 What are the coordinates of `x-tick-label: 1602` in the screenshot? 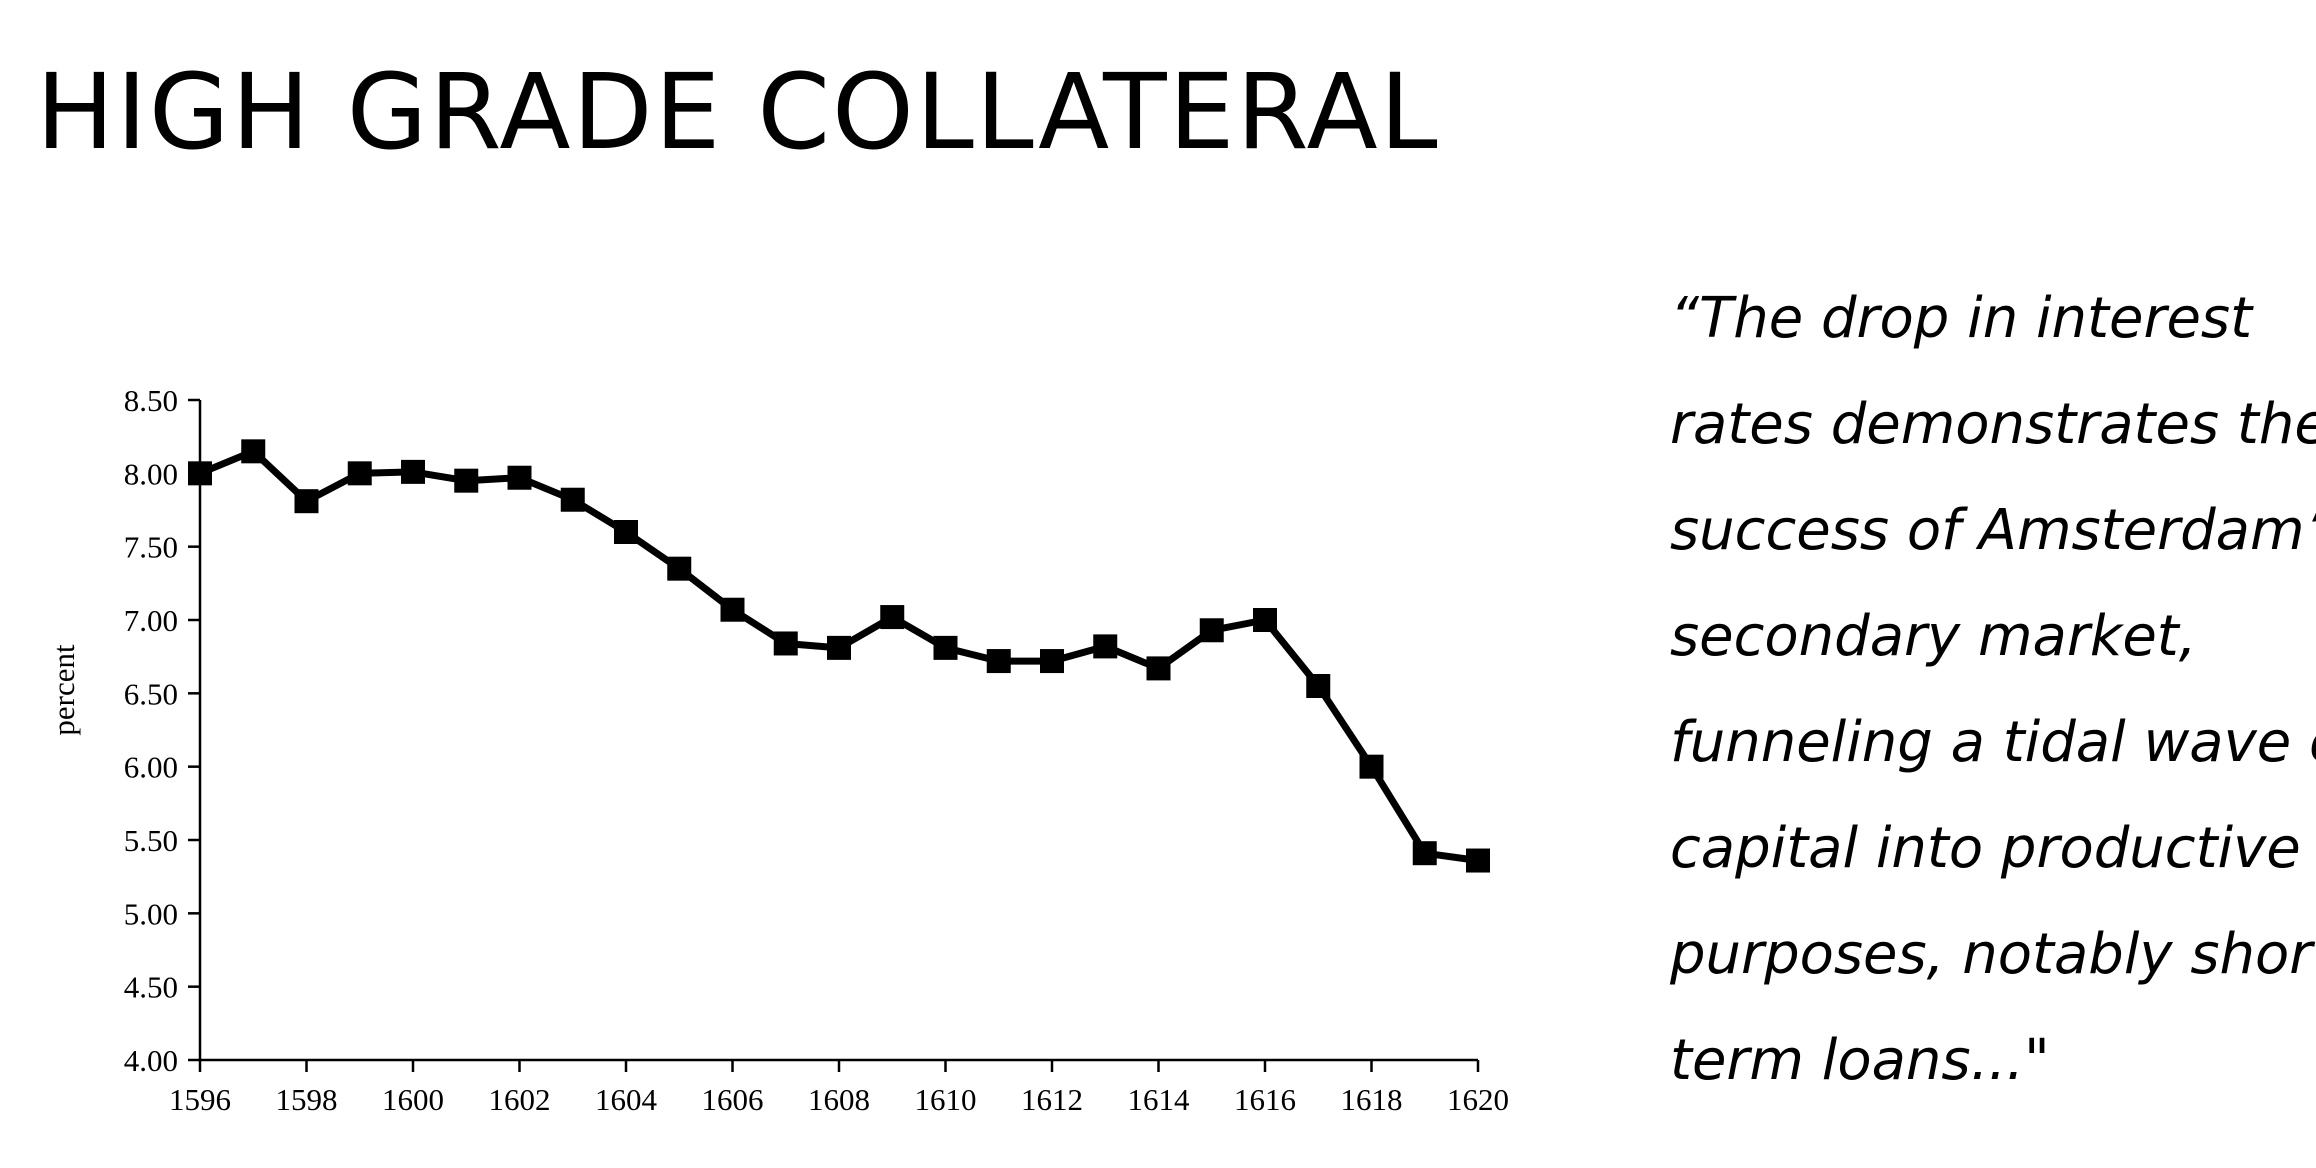 It's located at (520, 1099).